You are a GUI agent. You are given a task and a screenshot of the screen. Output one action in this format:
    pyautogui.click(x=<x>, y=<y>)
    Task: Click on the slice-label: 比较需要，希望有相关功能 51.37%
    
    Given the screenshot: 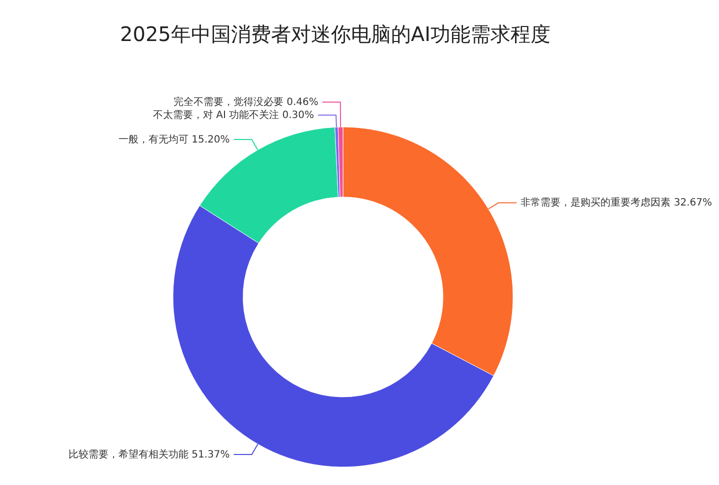 What is the action you would take?
    pyautogui.click(x=149, y=454)
    